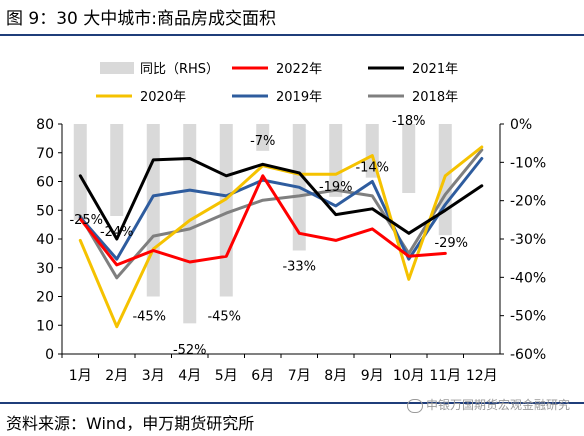 The height and width of the screenshot is (436, 584). What do you see at coordinates (117, 68) in the screenshot?
I see `legend-swatch-bar` at bounding box center [117, 68].